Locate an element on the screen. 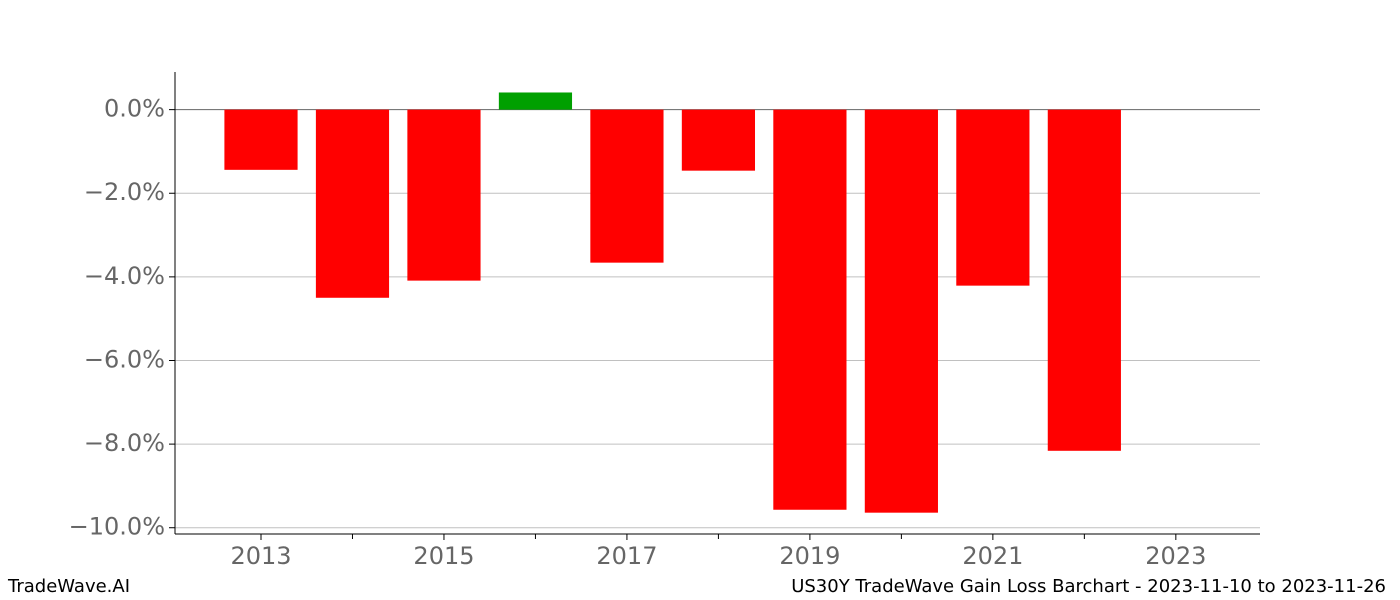 The height and width of the screenshot is (600, 1400). y-tick-label: −4.0% is located at coordinates (124, 276).